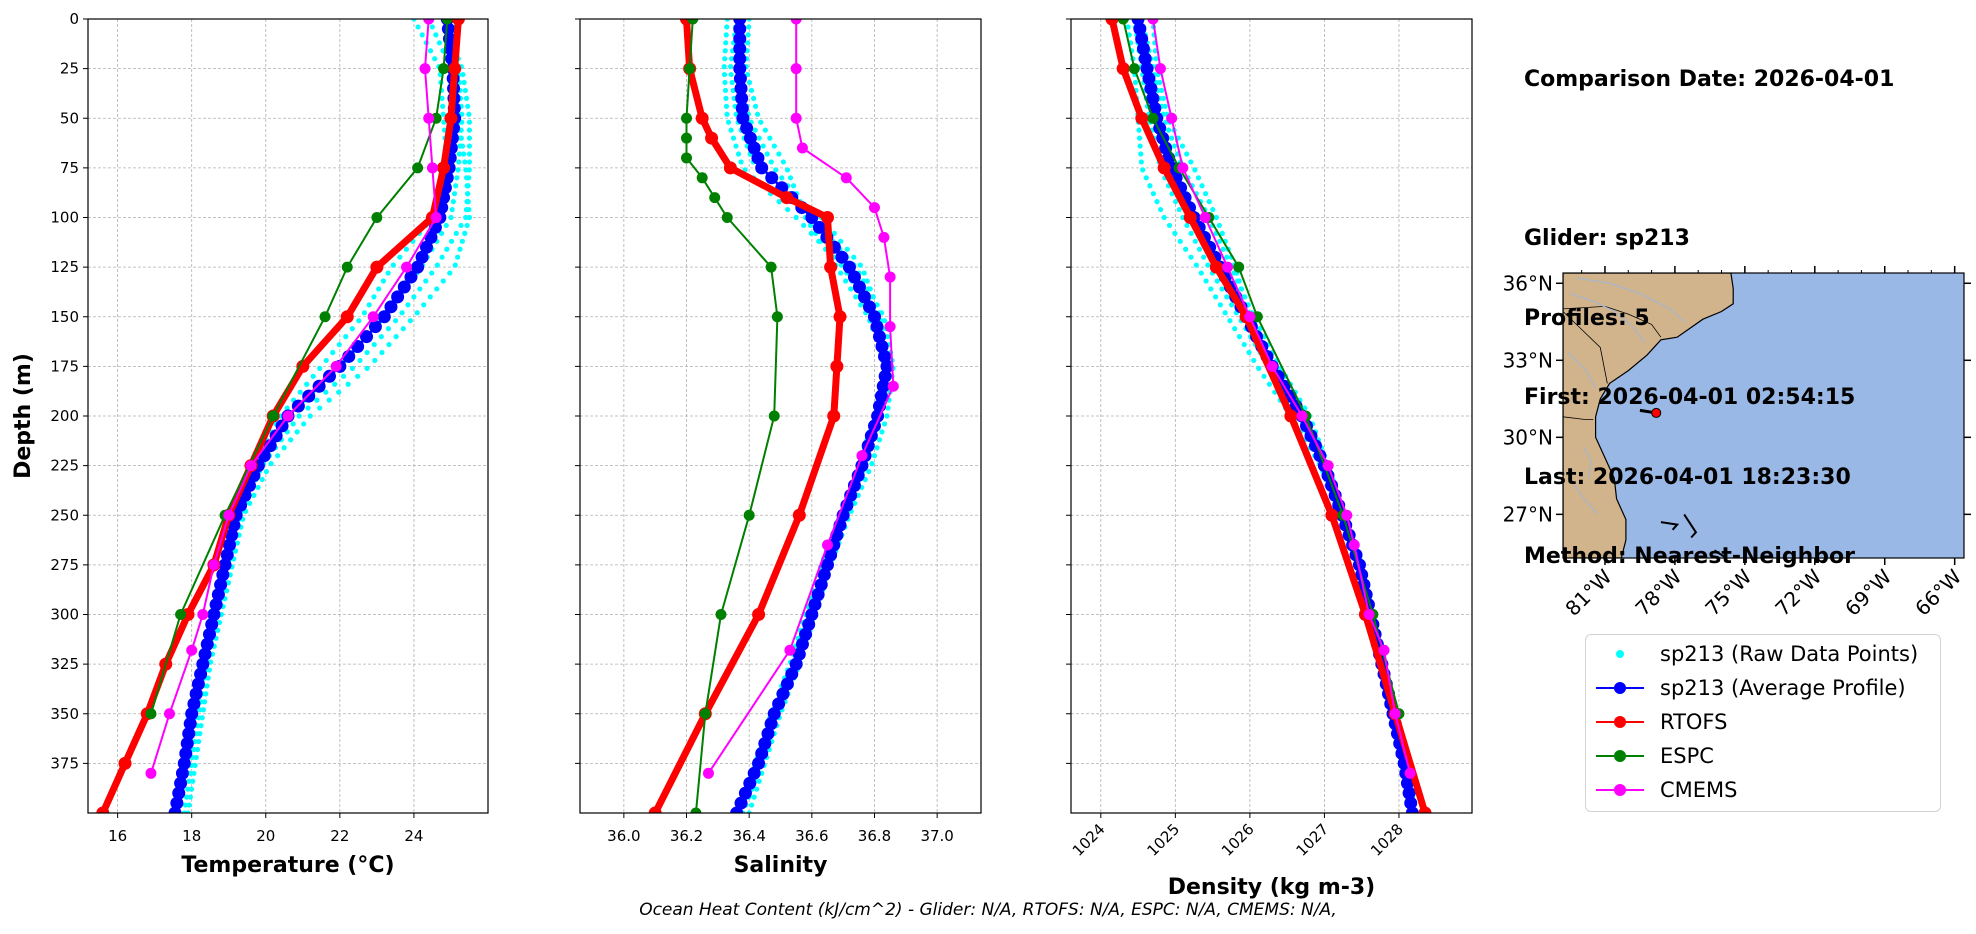 Image resolution: width=1976 pixels, height=934 pixels. I want to click on x-tick-label: 20, so click(265, 836).